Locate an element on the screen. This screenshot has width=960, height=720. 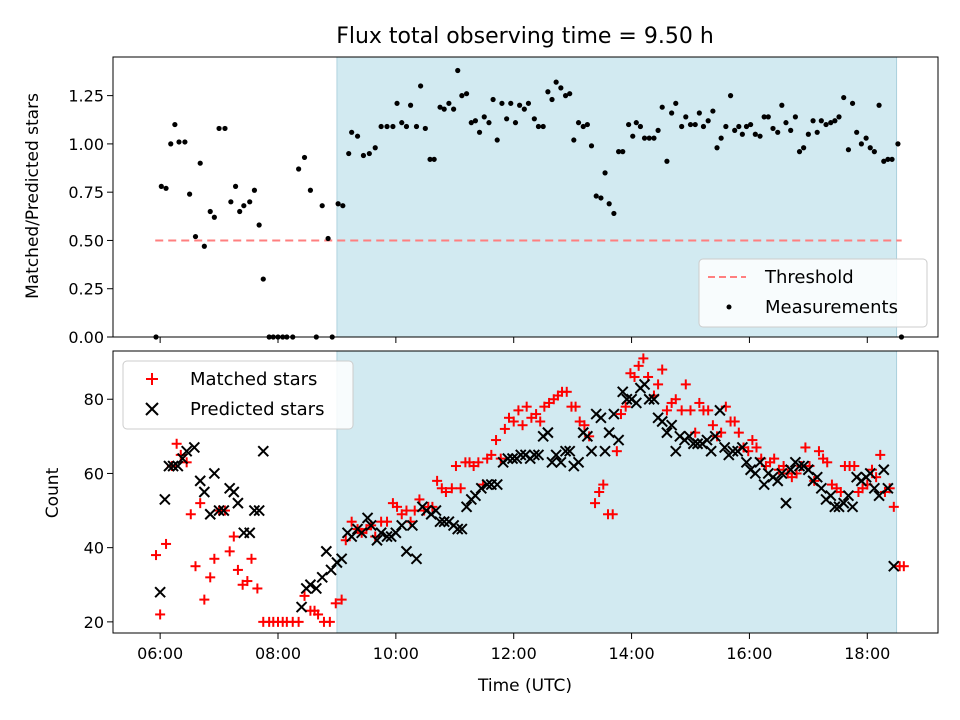
y-tick-label: 0.00 is located at coordinates (86, 337).